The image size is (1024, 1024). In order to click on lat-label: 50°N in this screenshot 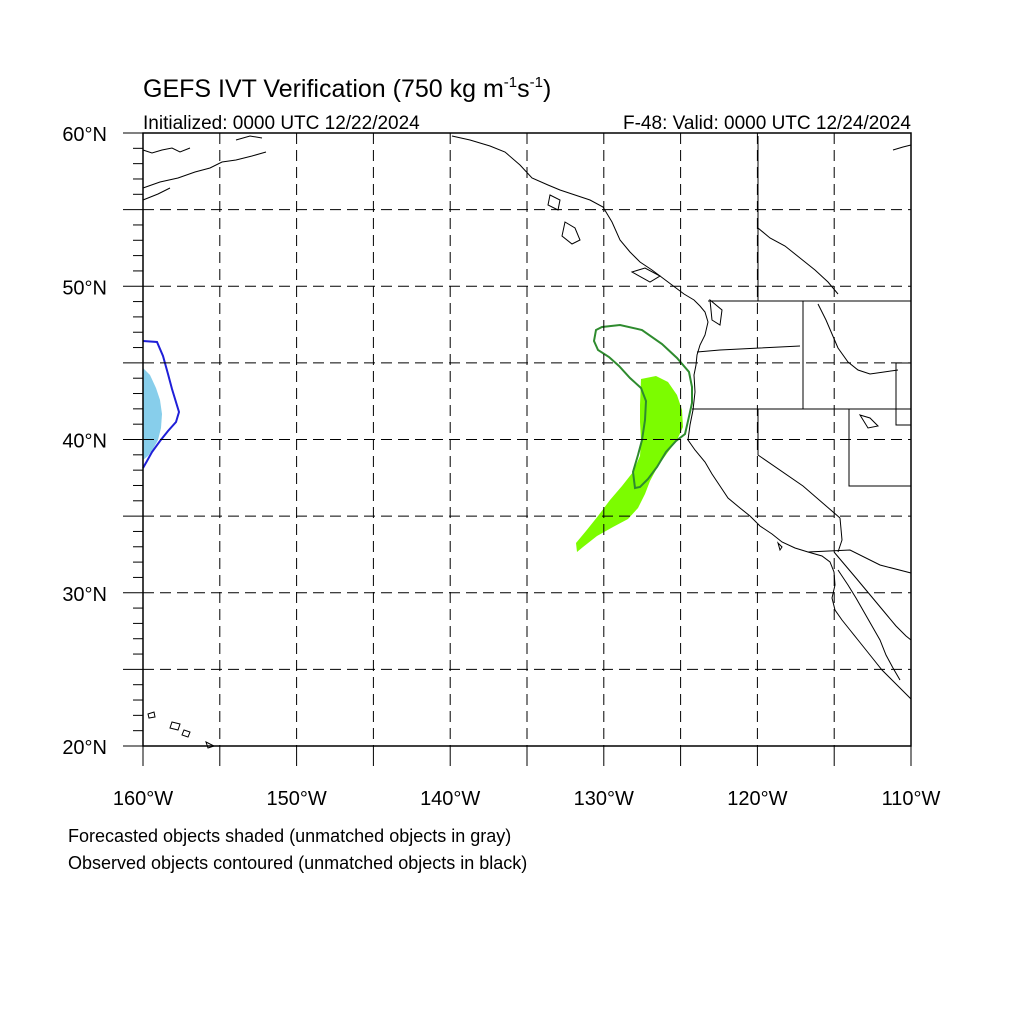, I will do `click(84, 288)`.